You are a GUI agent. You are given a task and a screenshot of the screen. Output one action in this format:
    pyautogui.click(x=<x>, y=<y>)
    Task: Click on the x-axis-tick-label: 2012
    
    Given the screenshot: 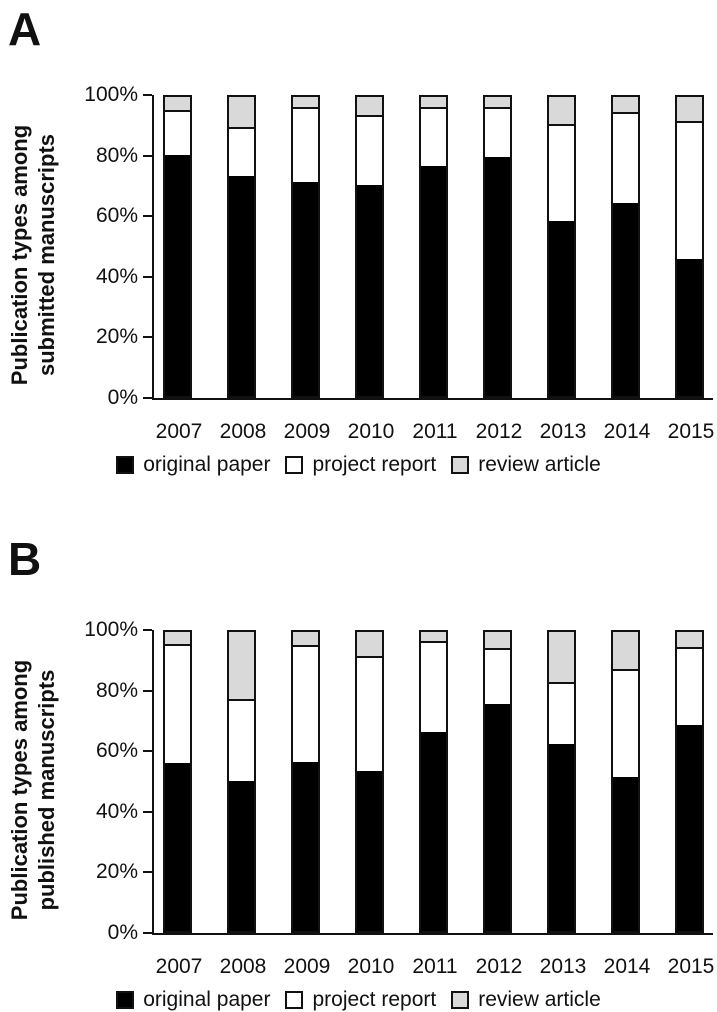 What is the action you would take?
    pyautogui.click(x=499, y=431)
    